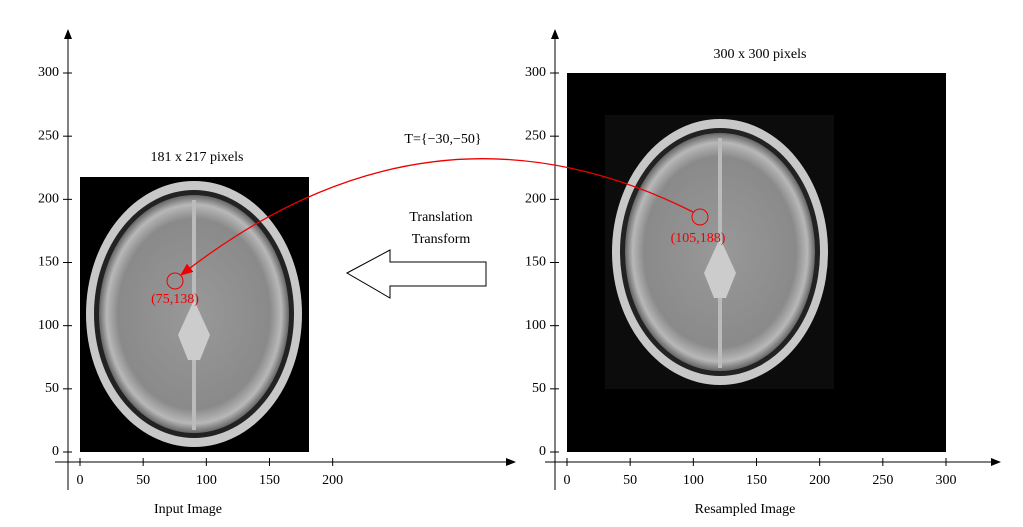  What do you see at coordinates (882, 480) in the screenshot?
I see `x-tick-label: 250` at bounding box center [882, 480].